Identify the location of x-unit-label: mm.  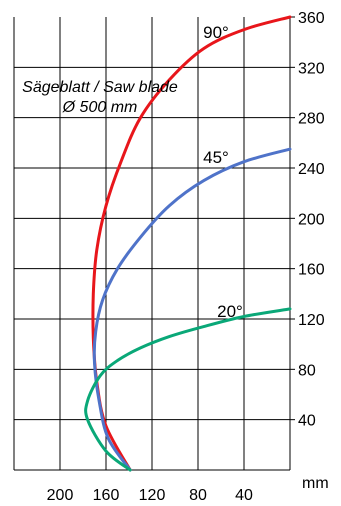
(315, 483).